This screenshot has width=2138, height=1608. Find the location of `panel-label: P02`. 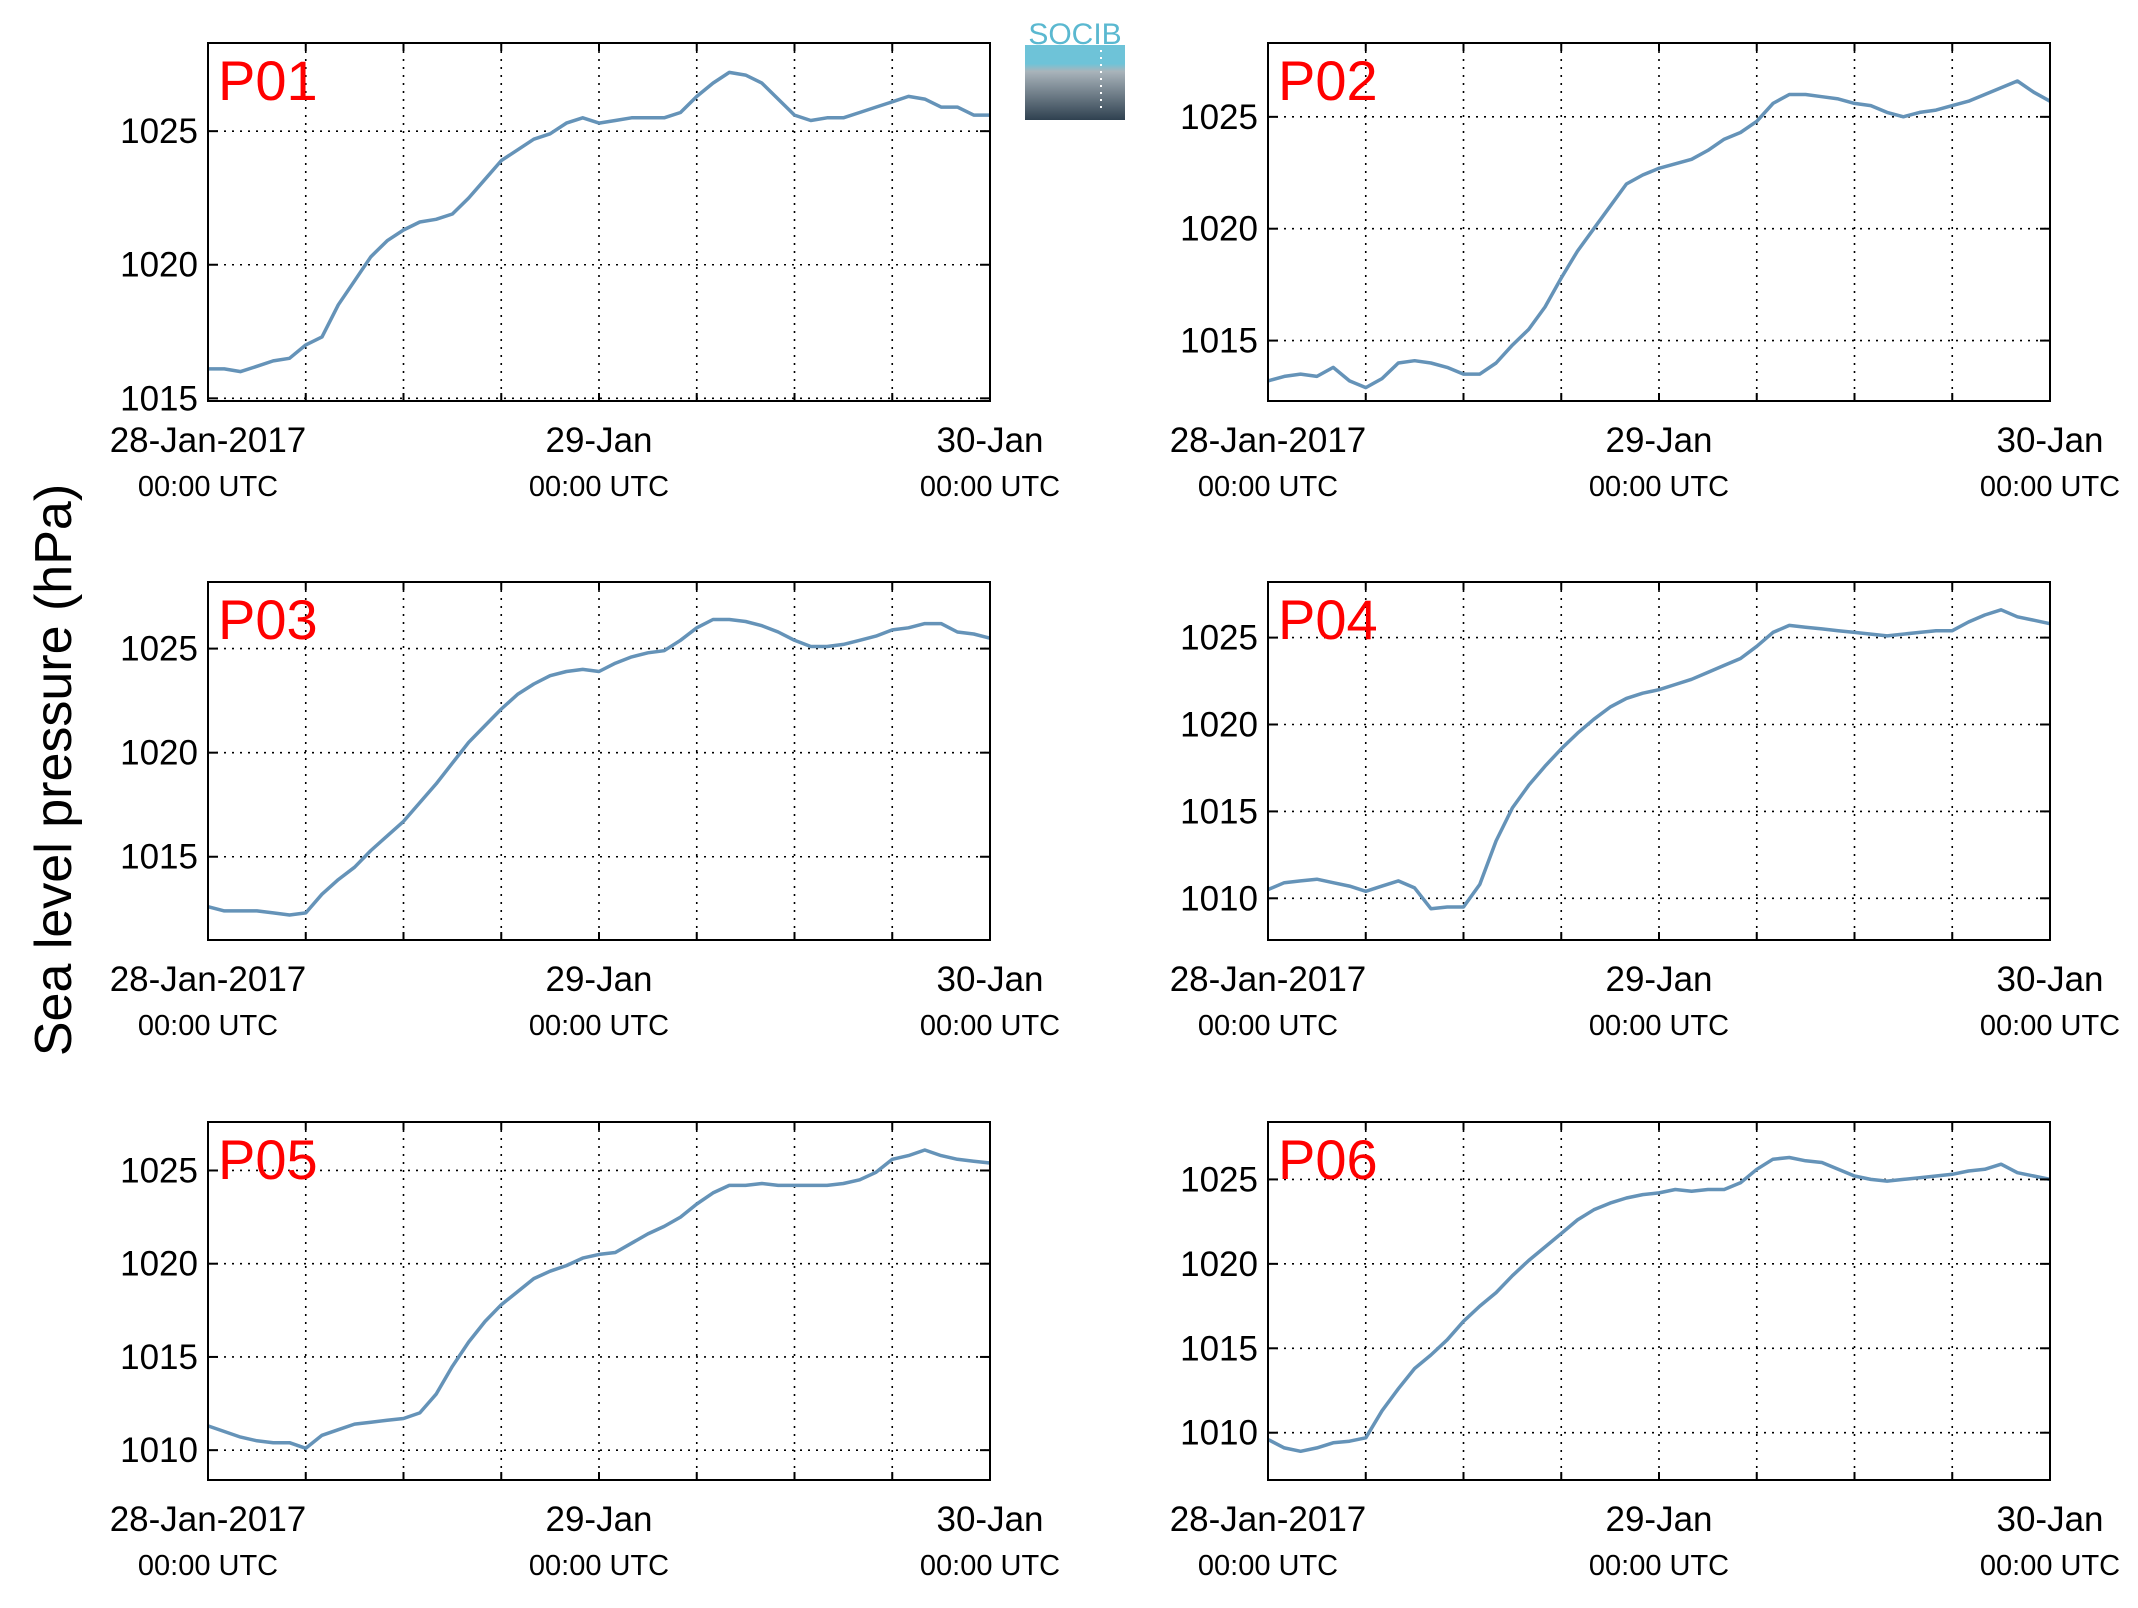

panel-label: P02 is located at coordinates (1328, 80).